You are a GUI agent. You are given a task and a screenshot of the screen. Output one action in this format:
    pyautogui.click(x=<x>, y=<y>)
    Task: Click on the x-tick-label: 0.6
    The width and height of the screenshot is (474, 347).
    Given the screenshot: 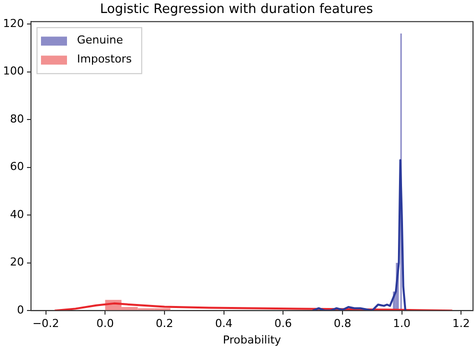 What is the action you would take?
    pyautogui.click(x=283, y=323)
    